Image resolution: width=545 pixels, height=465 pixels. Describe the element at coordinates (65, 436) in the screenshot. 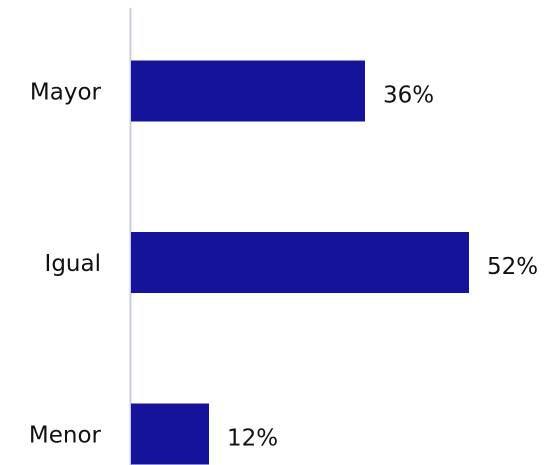

I see `category-label: Menor` at that location.